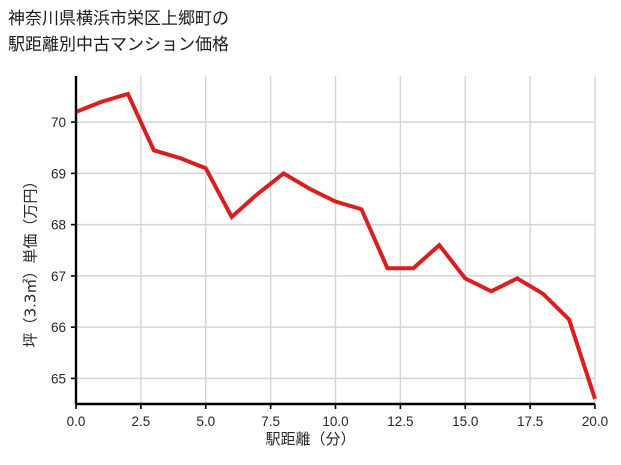  What do you see at coordinates (76, 421) in the screenshot?
I see `x-tick-label: 0.0` at bounding box center [76, 421].